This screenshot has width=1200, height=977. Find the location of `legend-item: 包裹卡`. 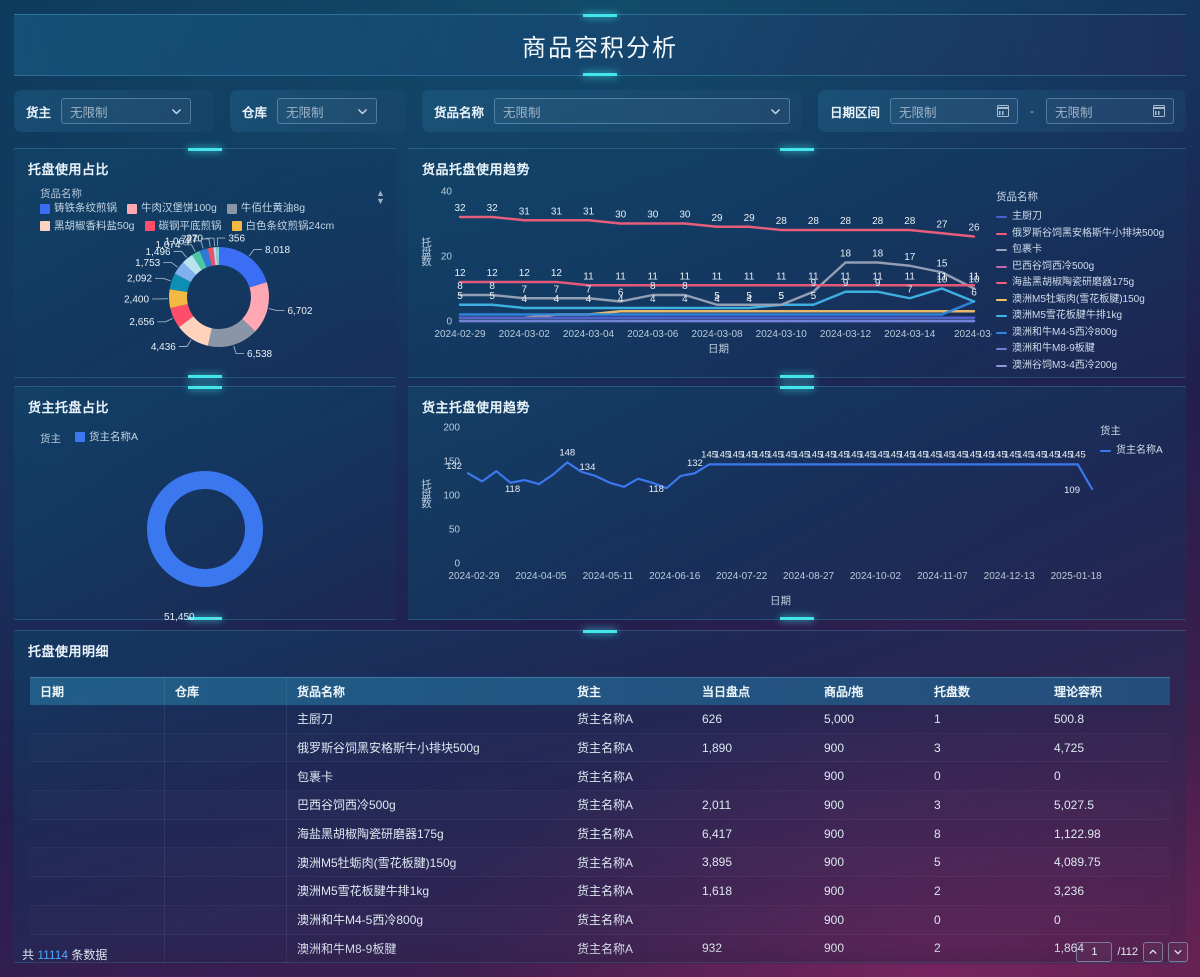

legend-item: 包裹卡 is located at coordinates (1080, 250).